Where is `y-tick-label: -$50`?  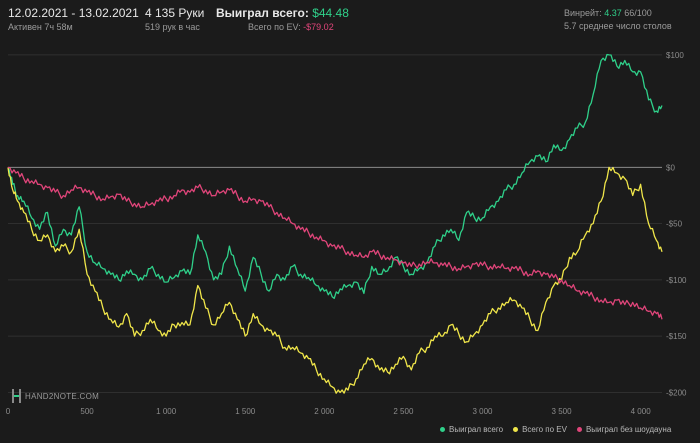 y-tick-label: -$50 is located at coordinates (674, 224).